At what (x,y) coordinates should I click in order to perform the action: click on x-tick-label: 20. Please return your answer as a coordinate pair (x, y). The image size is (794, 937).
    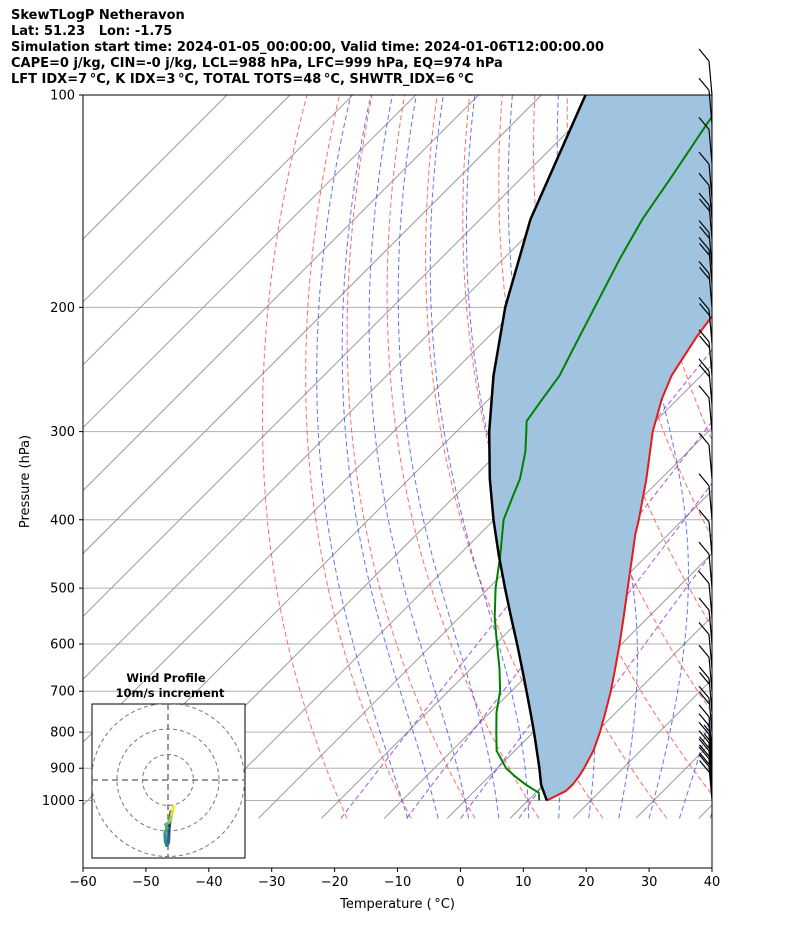
    Looking at the image, I should click on (586, 882).